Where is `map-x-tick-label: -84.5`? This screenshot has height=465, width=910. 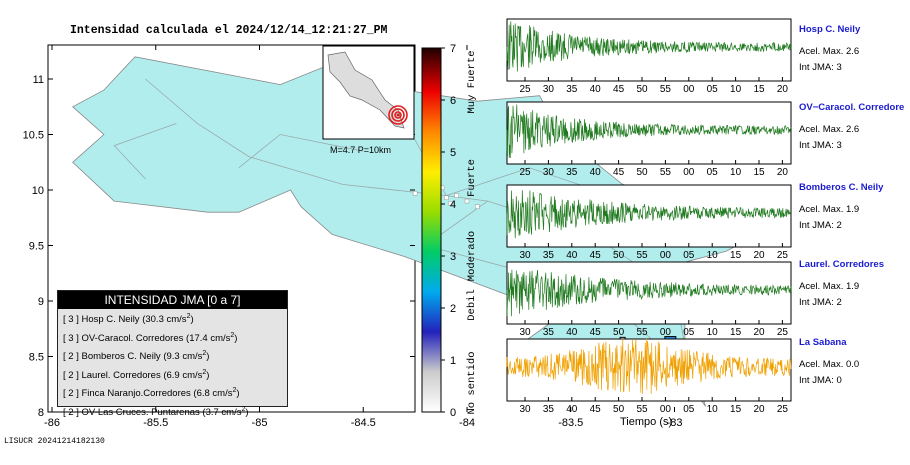 map-x-tick-label: -84.5 is located at coordinates (363, 423).